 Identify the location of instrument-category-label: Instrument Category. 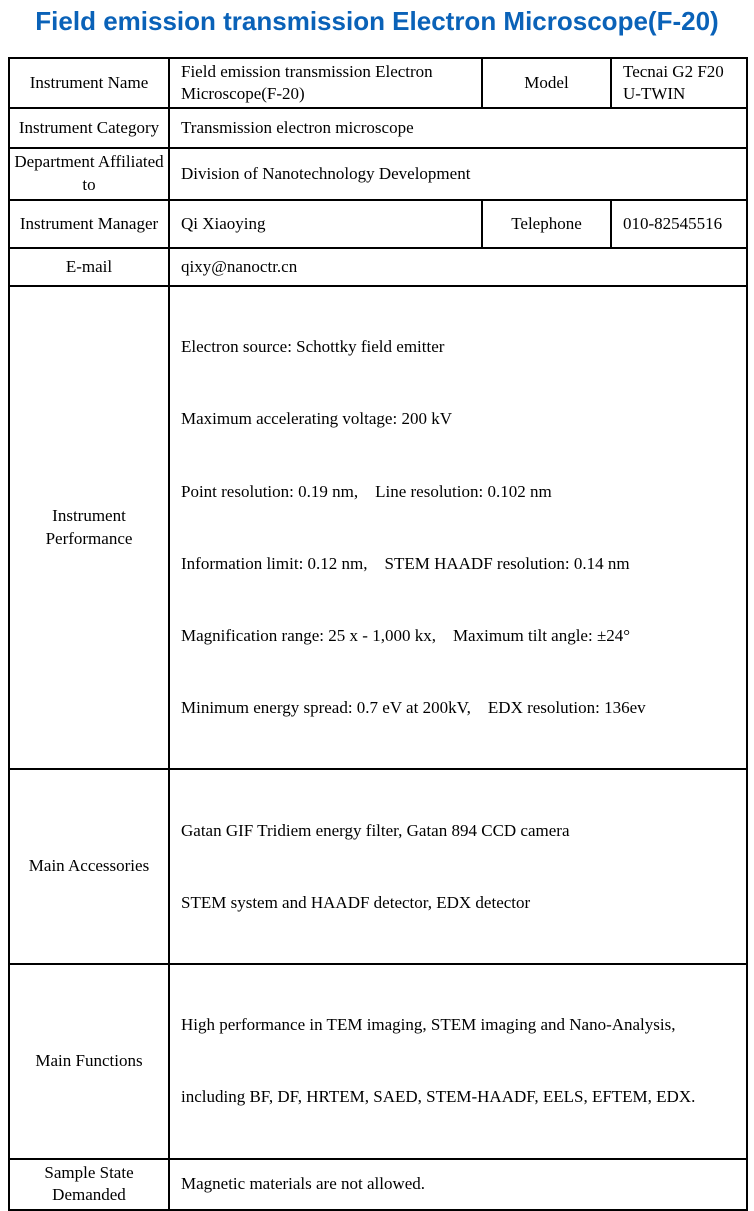
(89, 128).